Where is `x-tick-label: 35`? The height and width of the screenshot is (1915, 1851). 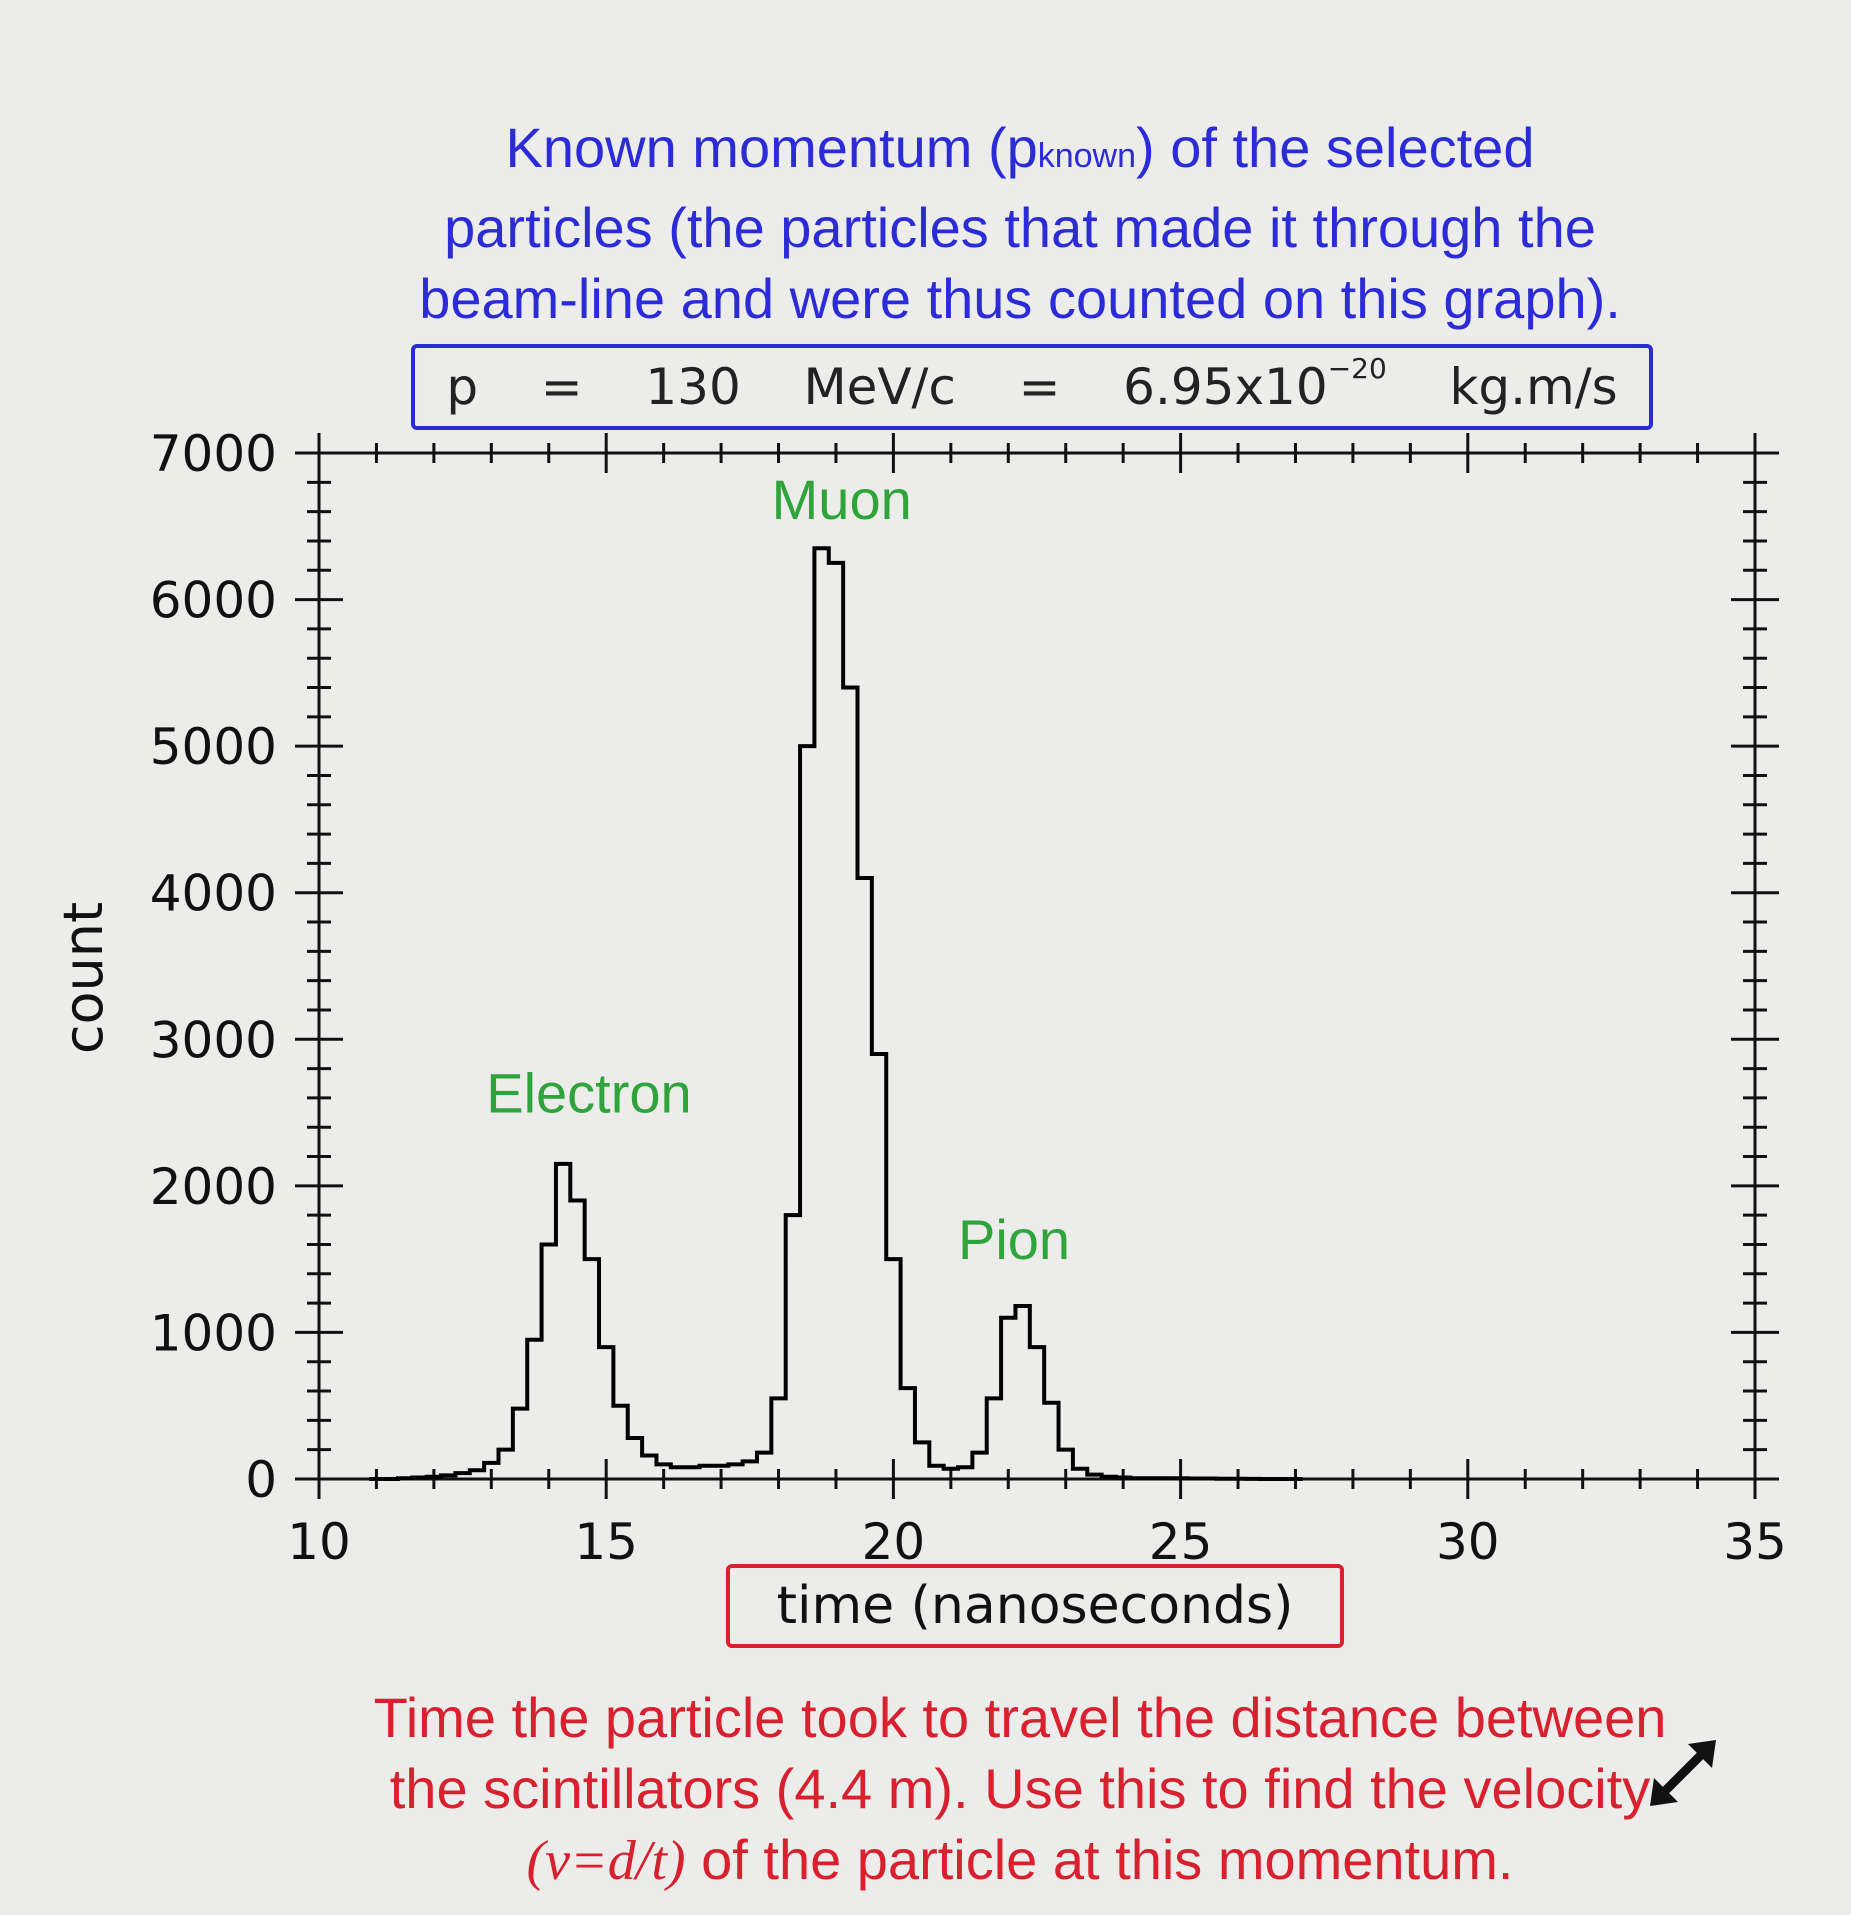
x-tick-label: 35 is located at coordinates (1755, 1542).